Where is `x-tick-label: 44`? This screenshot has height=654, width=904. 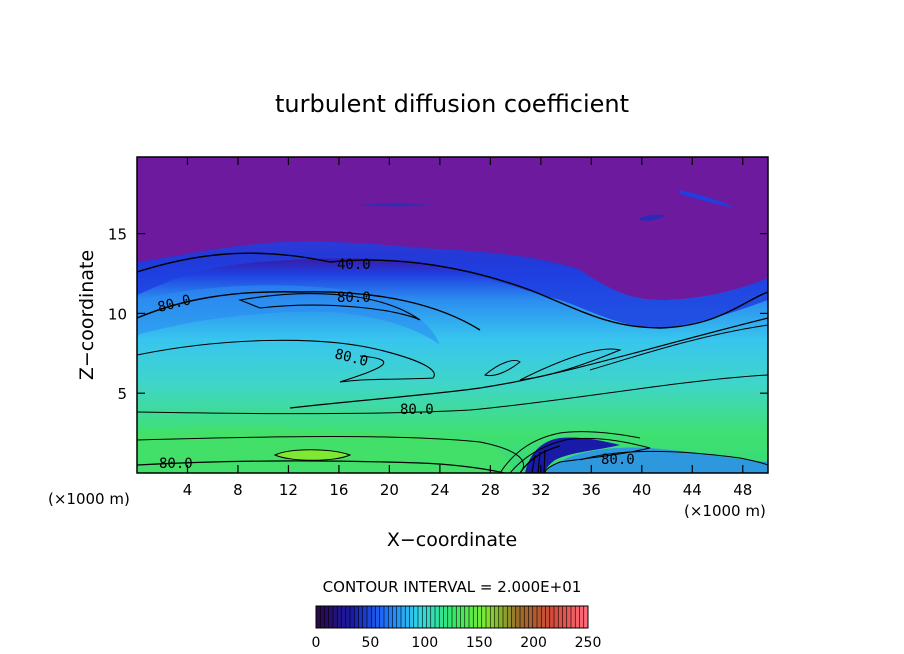 x-tick-label: 44 is located at coordinates (692, 490).